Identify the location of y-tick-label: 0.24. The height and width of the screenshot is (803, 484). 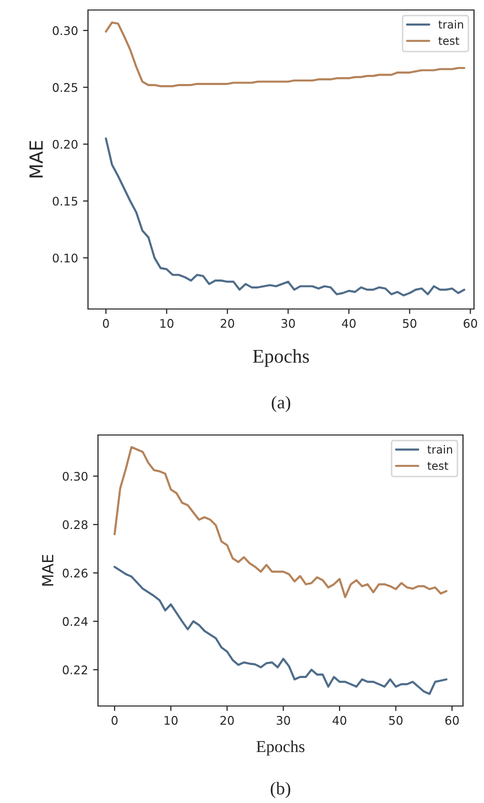
(75, 621).